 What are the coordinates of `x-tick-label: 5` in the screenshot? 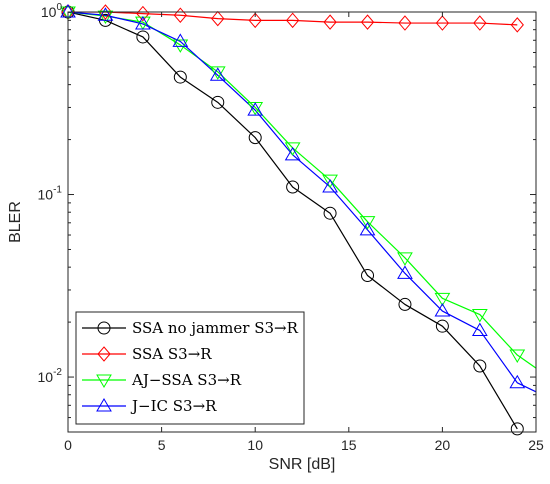 It's located at (162, 445).